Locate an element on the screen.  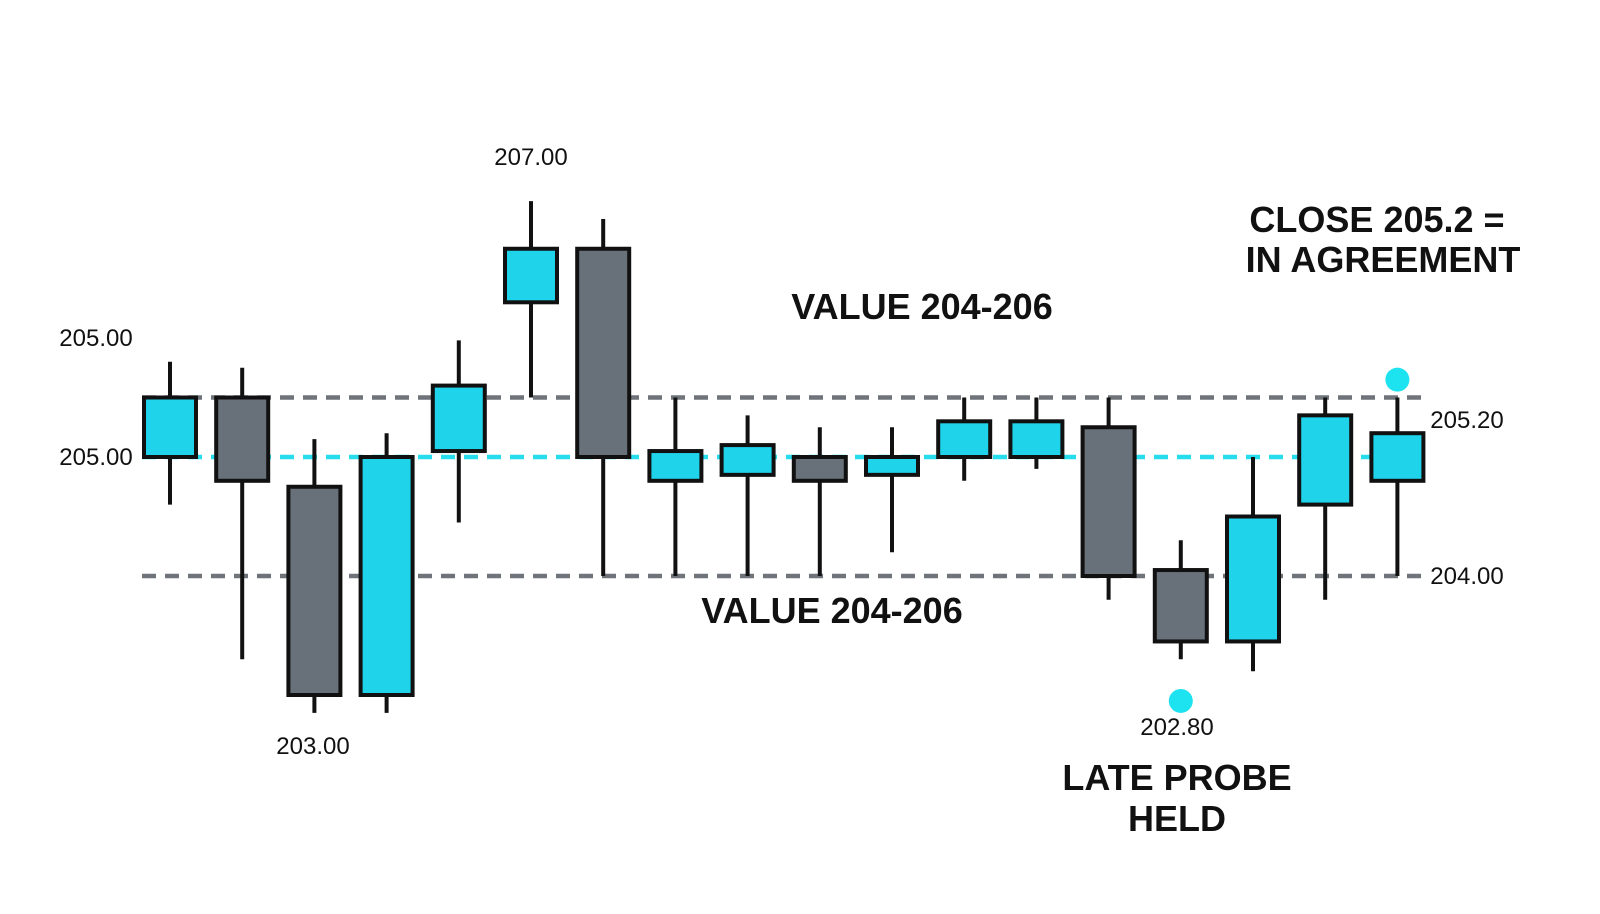
close-annotation-line1: CLOSE 205.2 = is located at coordinates (1376, 219).